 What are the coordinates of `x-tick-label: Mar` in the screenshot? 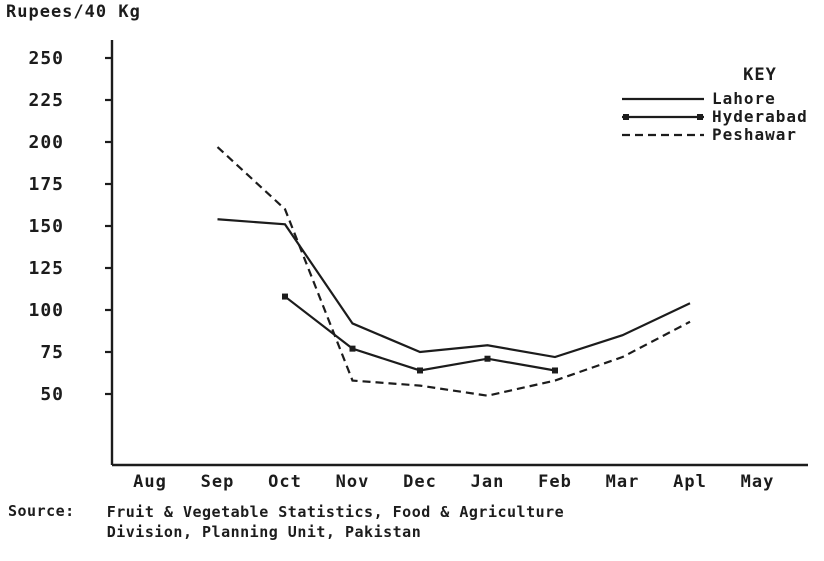 It's located at (623, 482).